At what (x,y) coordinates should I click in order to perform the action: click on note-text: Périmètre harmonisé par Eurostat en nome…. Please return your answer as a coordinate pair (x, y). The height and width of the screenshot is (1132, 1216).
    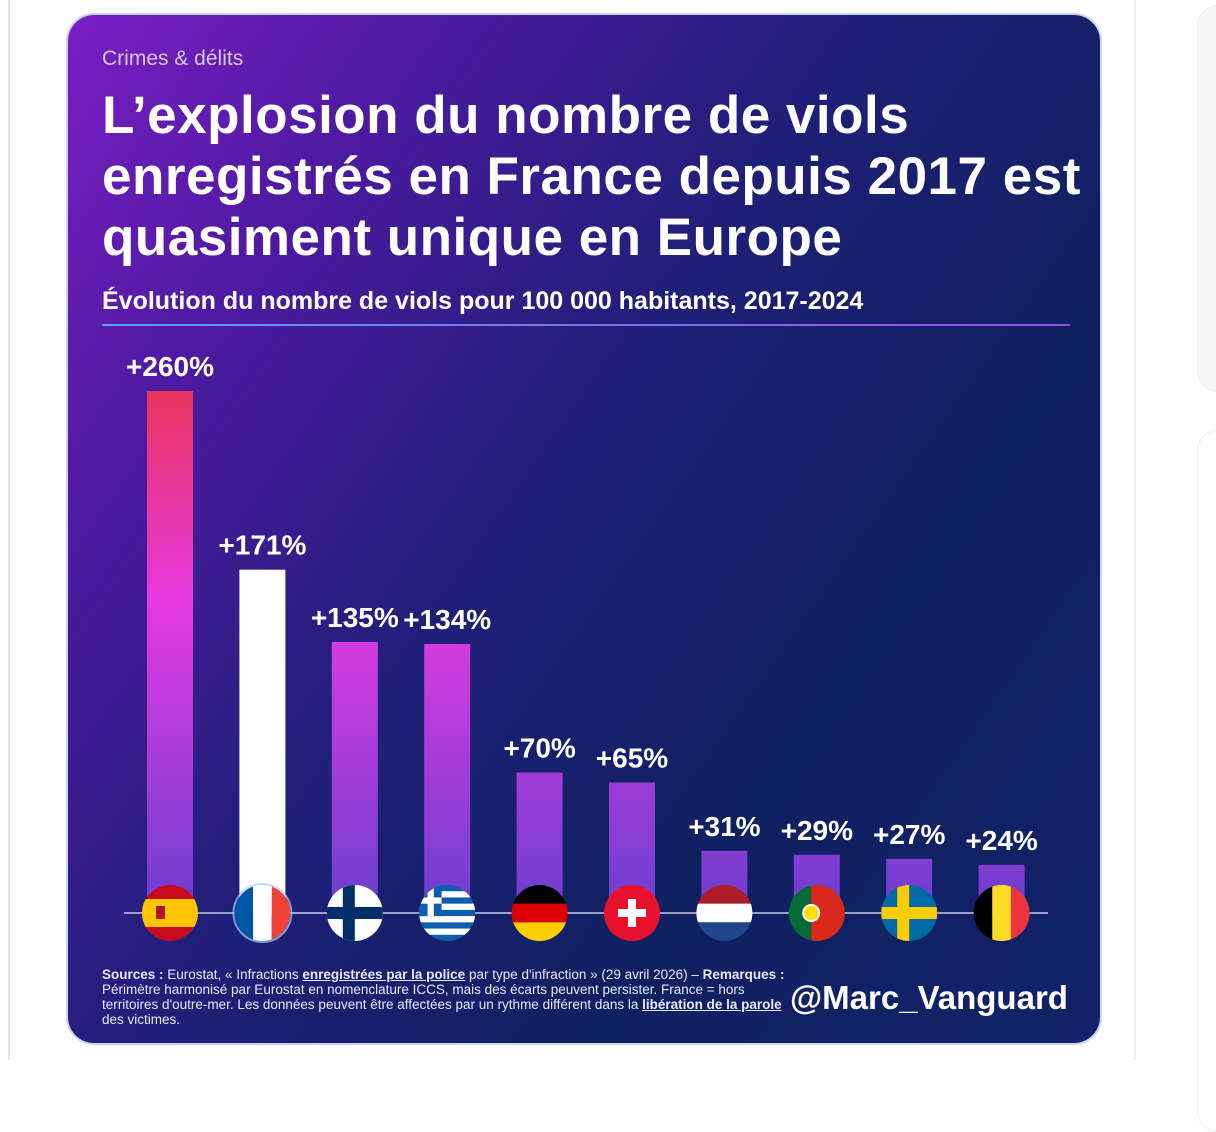
    Looking at the image, I should click on (423, 997).